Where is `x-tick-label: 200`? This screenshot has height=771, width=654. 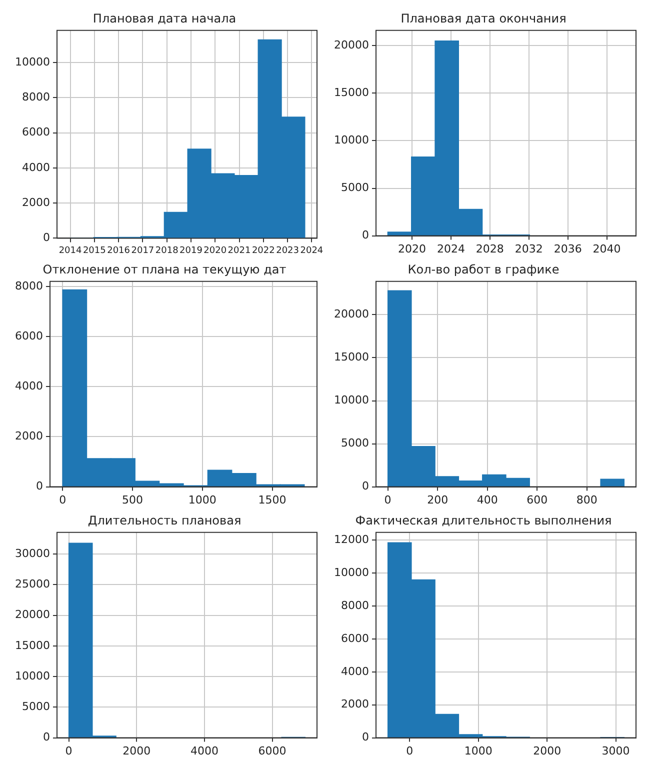
x-tick-label: 200 is located at coordinates (437, 499).